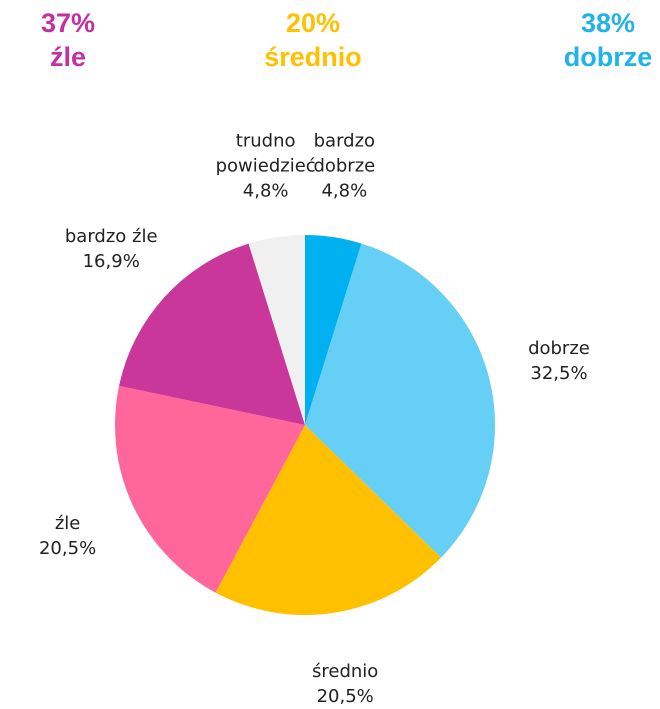  I want to click on summary-value: 38%, so click(608, 23).